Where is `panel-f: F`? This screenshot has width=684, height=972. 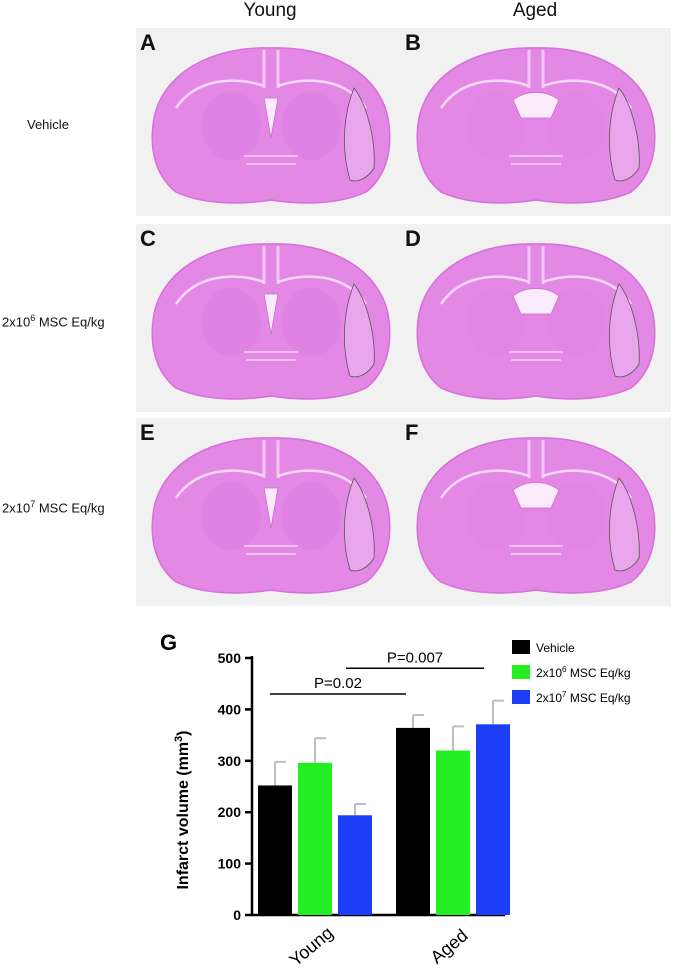 panel-f: F is located at coordinates (536, 512).